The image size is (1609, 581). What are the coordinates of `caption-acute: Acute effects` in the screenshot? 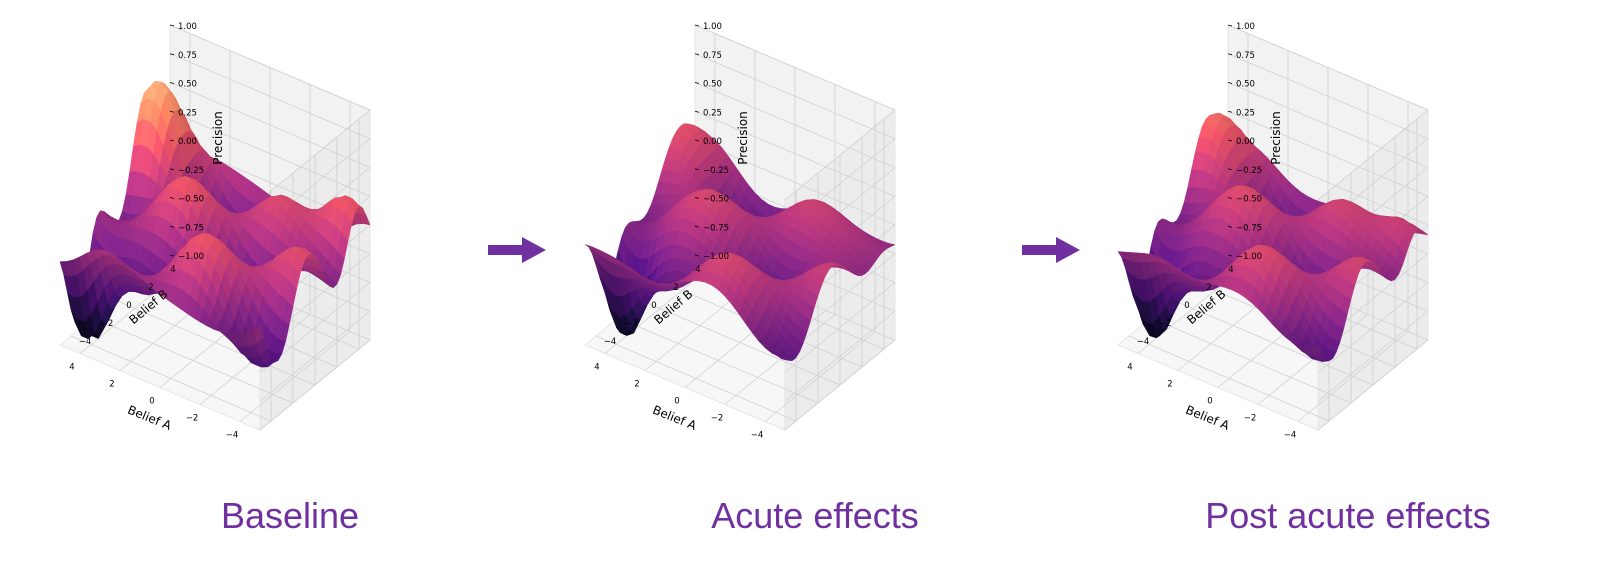 It's located at (815, 515).